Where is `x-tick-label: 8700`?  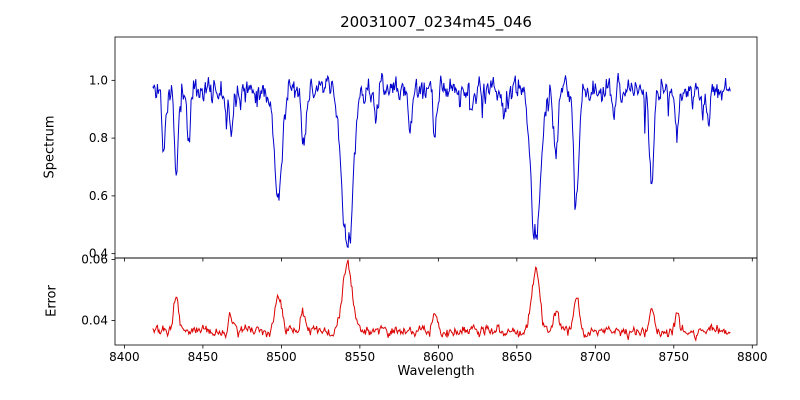 x-tick-label: 8700 is located at coordinates (595, 357).